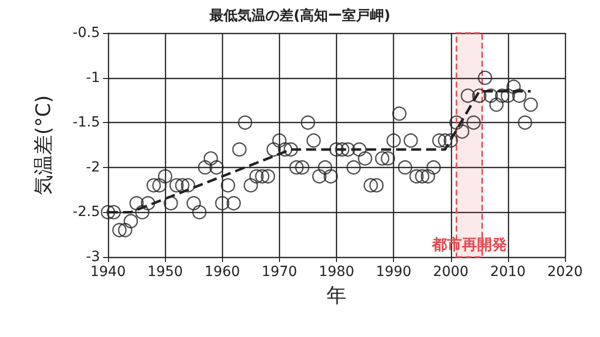  What do you see at coordinates (86, 122) in the screenshot?
I see `y-tick-label: -1.5` at bounding box center [86, 122].